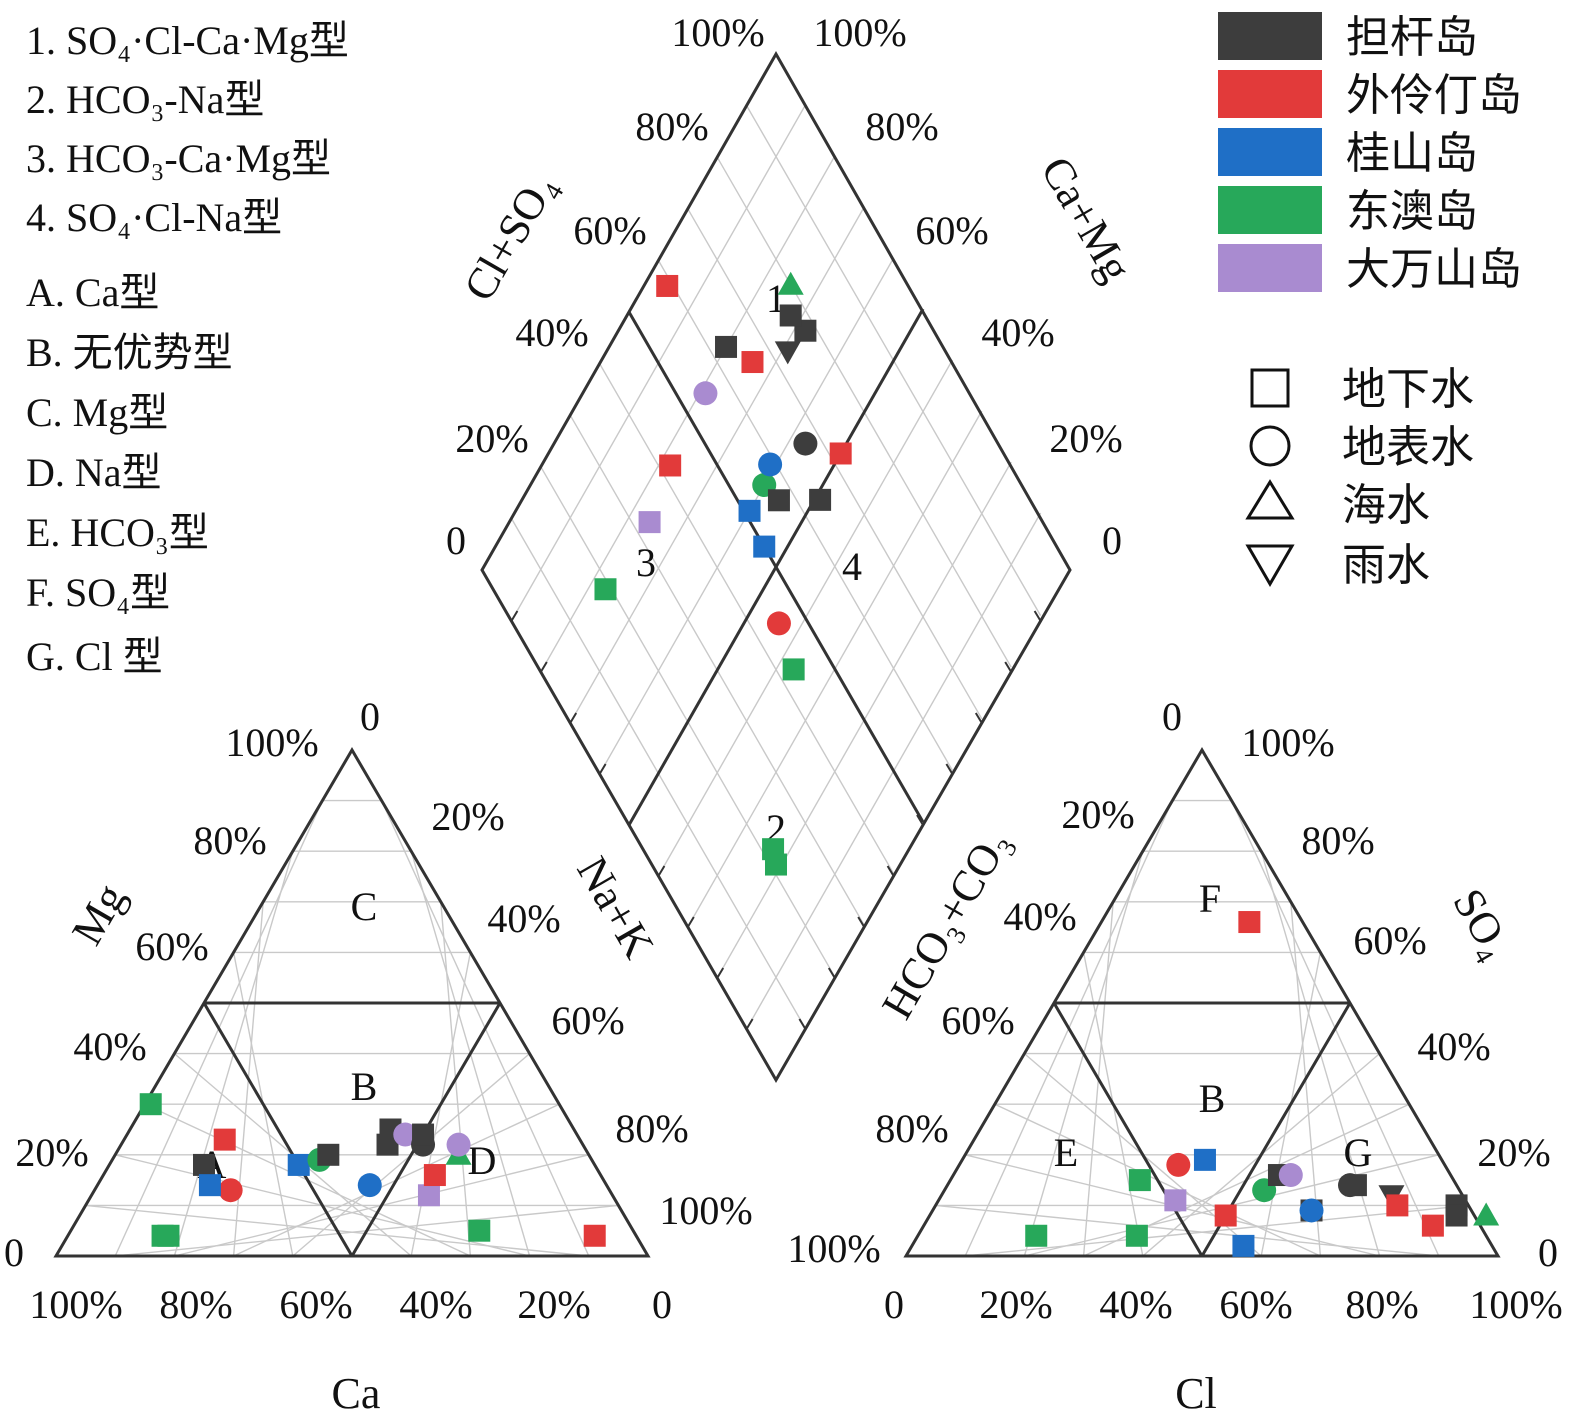 This screenshot has height=1417, width=1594. Describe the element at coordinates (1270, 446) in the screenshot. I see `circle-icon` at that location.